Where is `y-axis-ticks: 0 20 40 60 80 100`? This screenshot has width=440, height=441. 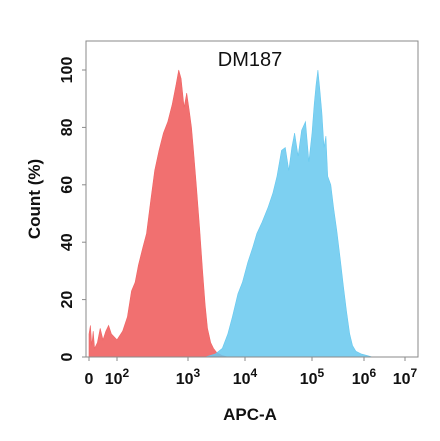
y-axis-ticks: 0 20 40 60 80 100 is located at coordinates (72, 209).